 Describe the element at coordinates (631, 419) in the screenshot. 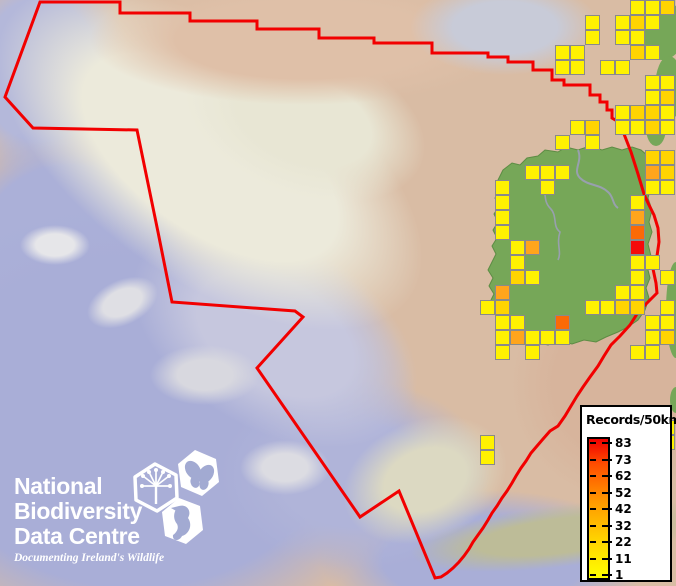

I see `legend-title: Records/50km` at that location.